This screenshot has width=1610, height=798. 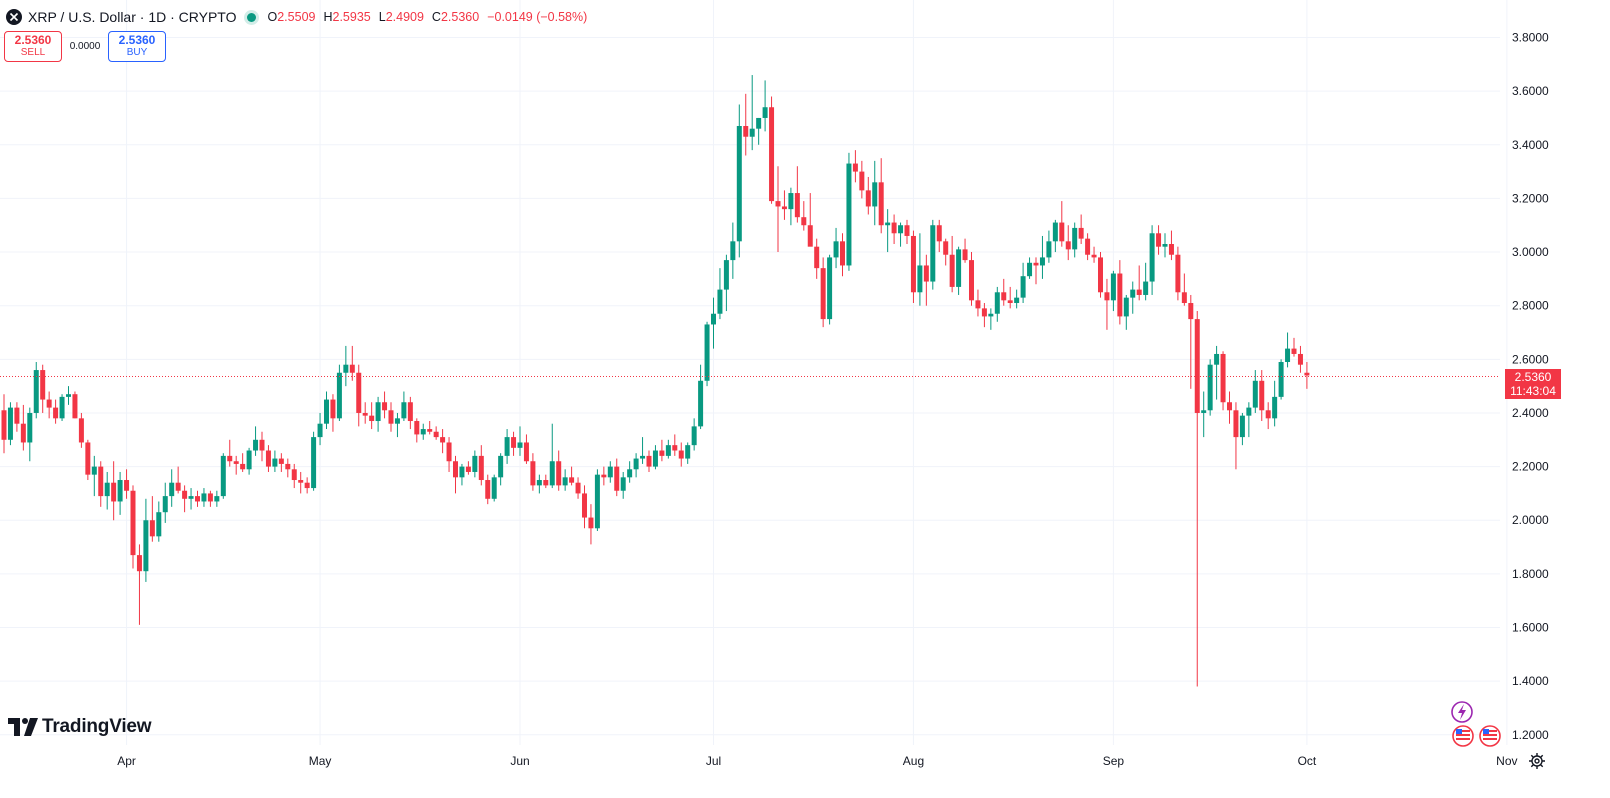 I want to click on high-value: H2.5935, so click(x=347, y=17).